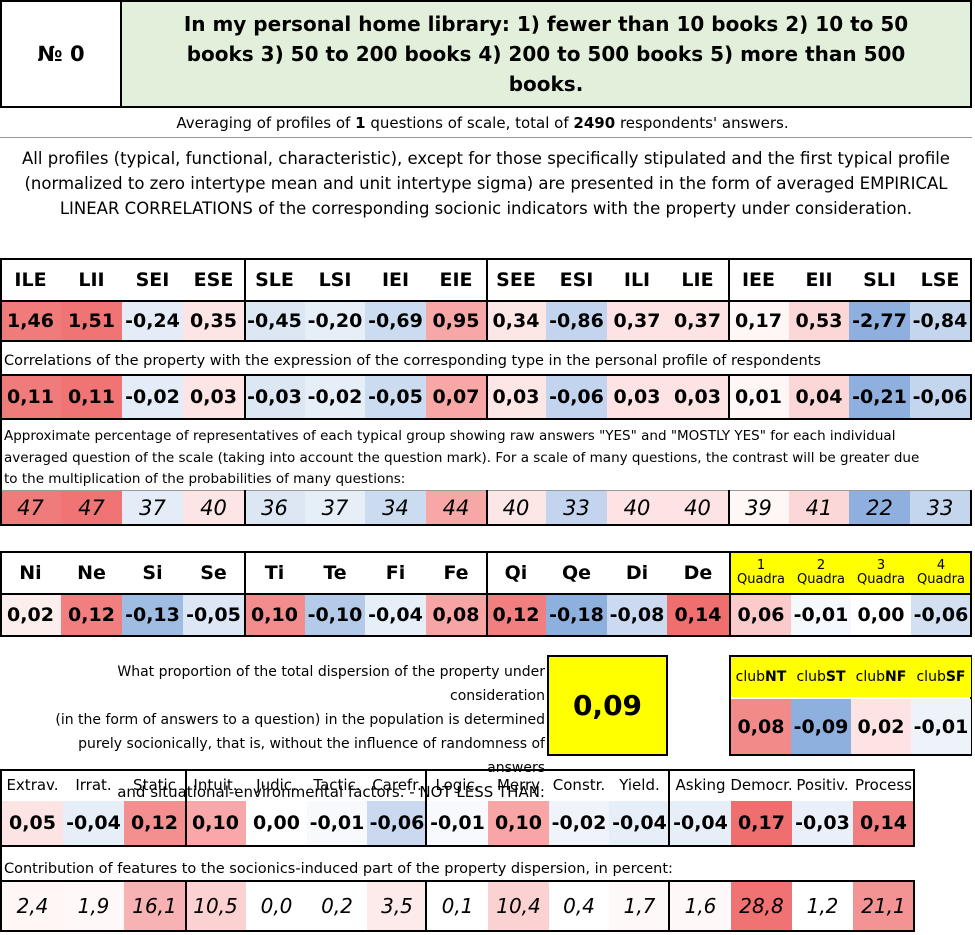 This screenshot has width=975, height=935. I want to click on function-header-0: Ni, so click(30, 573).